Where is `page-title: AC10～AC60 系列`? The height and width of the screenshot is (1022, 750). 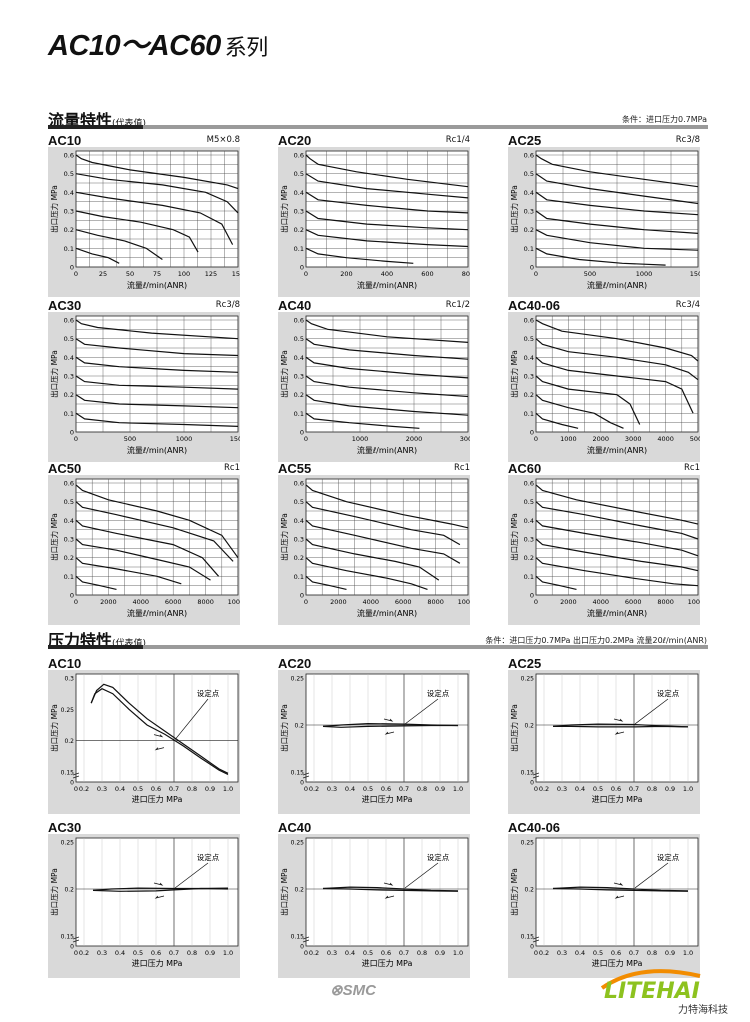 page-title: AC10～AC60 系列 is located at coordinates (158, 46).